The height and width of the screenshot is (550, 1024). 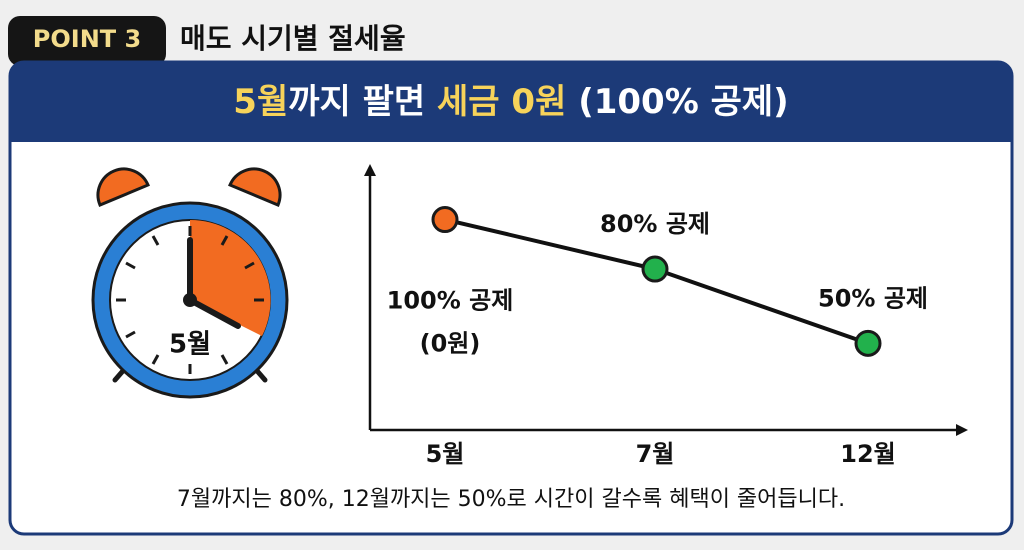 I want to click on banner-part: (100% 공제), so click(x=677, y=102).